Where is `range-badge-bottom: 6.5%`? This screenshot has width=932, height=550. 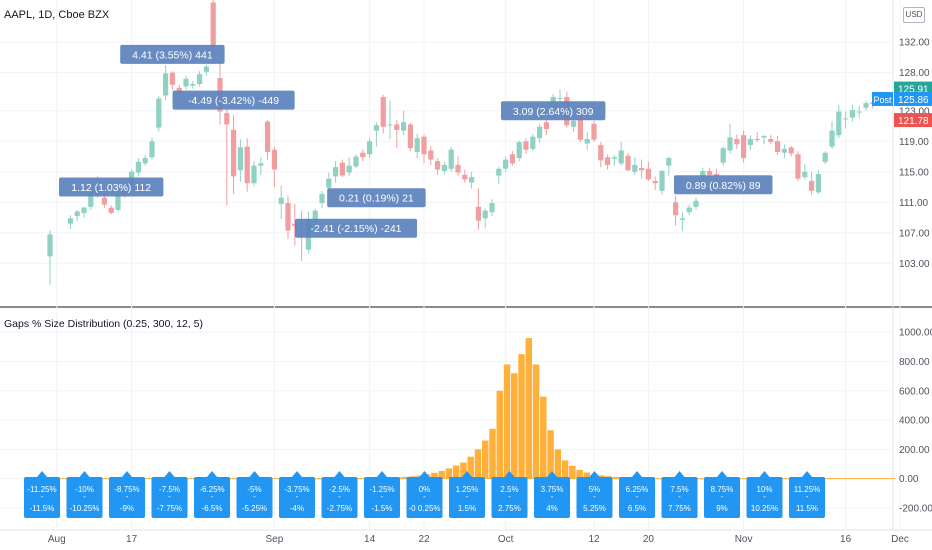
range-badge-bottom: 6.5% is located at coordinates (637, 508).